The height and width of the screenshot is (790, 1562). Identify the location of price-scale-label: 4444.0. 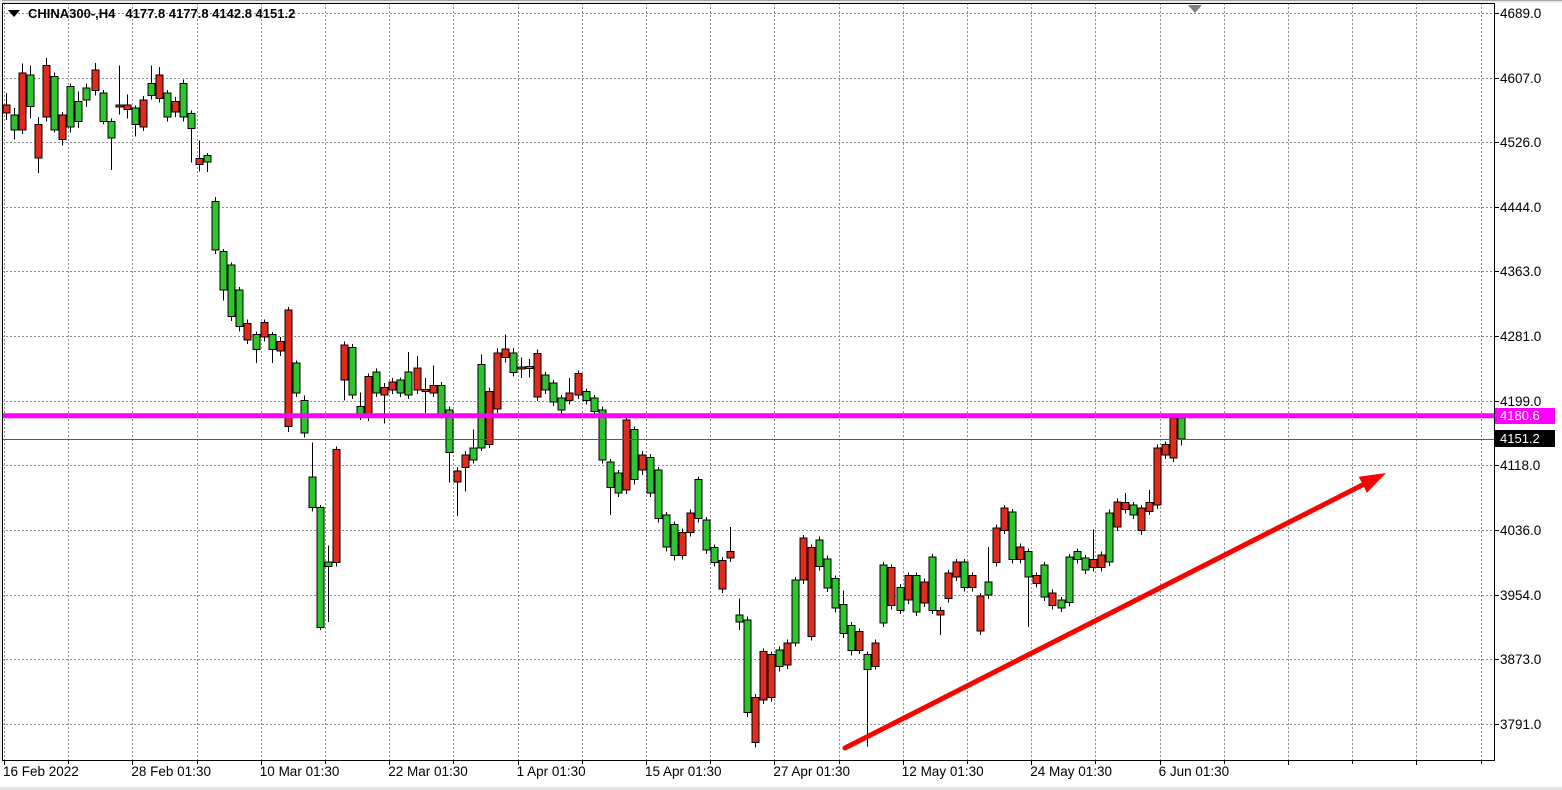
(1520, 207).